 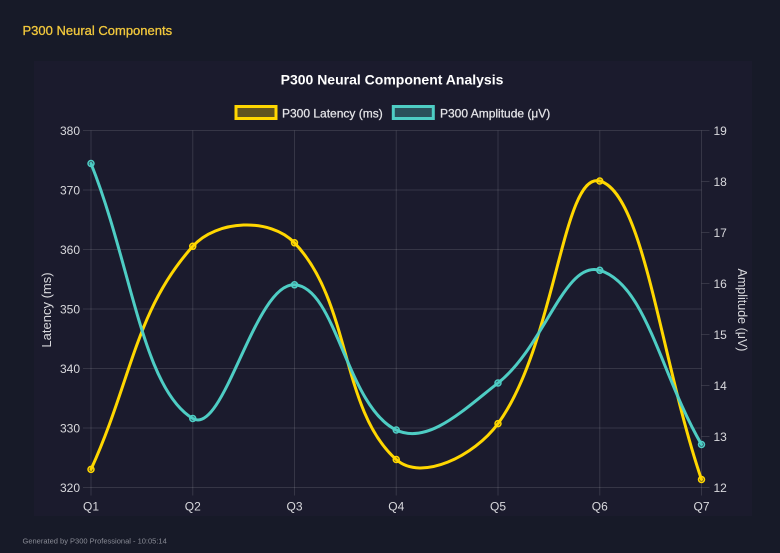 I want to click on svg-text: P300 Neural Component Analysis, so click(x=392, y=80).